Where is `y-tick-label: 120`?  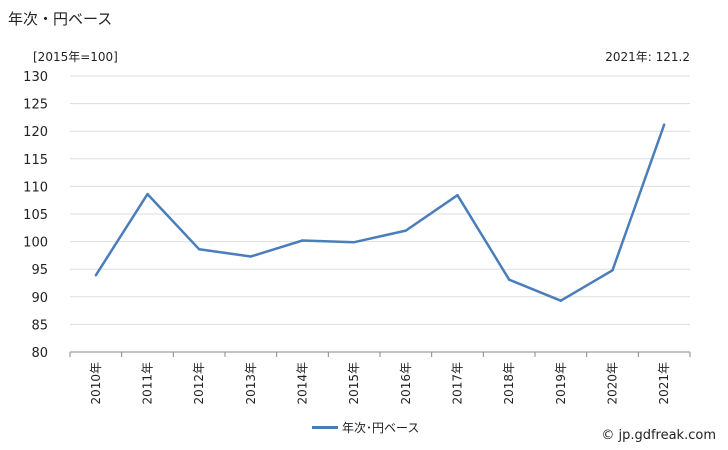
y-tick-label: 120 is located at coordinates (35, 132).